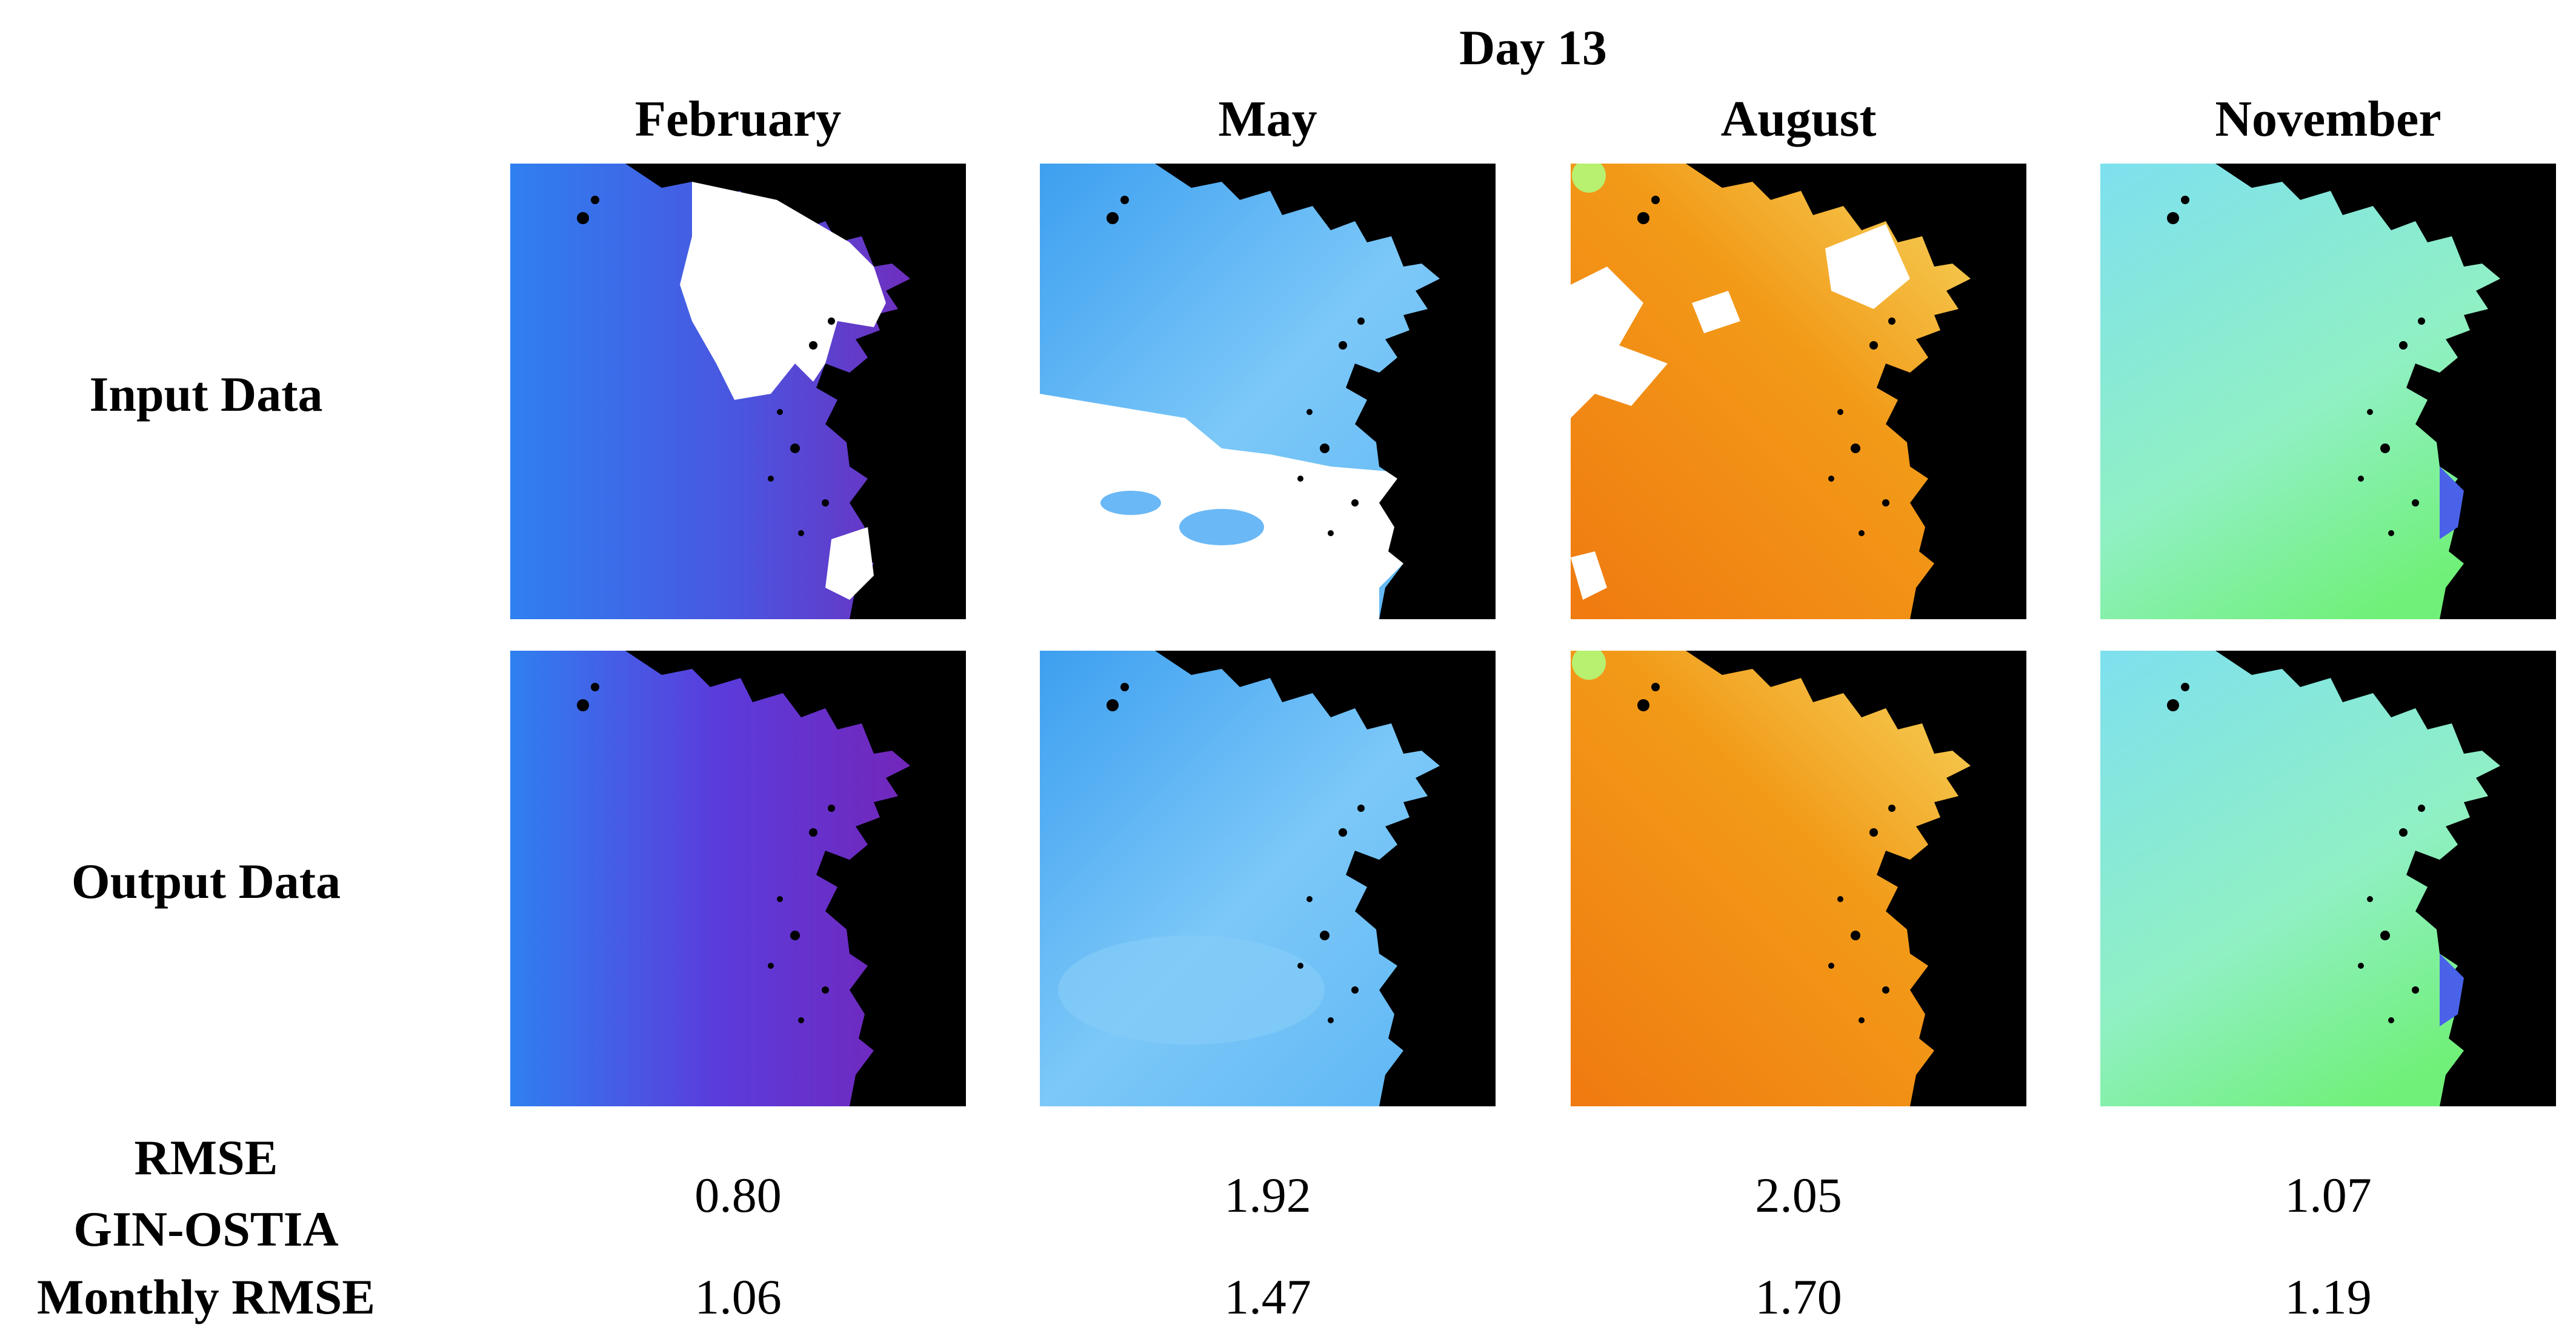  Describe the element at coordinates (1533, 48) in the screenshot. I see `figure-title: Day 13` at that location.